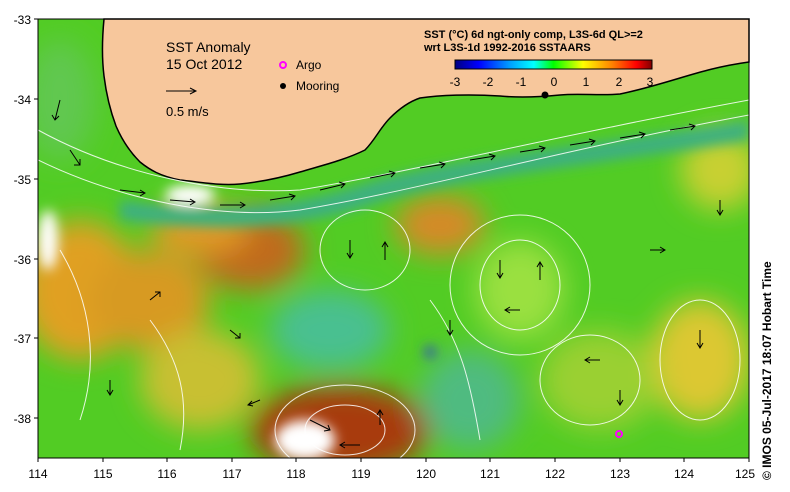 The width and height of the screenshot is (790, 492). What do you see at coordinates (283, 86) in the screenshot?
I see `mooring-legend-icon` at bounding box center [283, 86].